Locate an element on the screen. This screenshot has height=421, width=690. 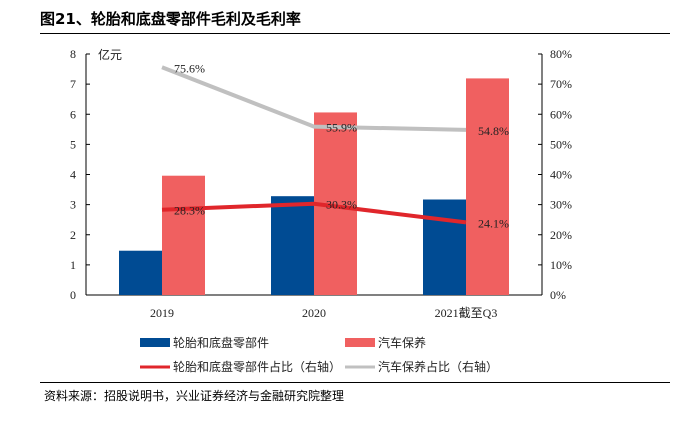
line-tire-chassis-share is located at coordinates (314, 213).